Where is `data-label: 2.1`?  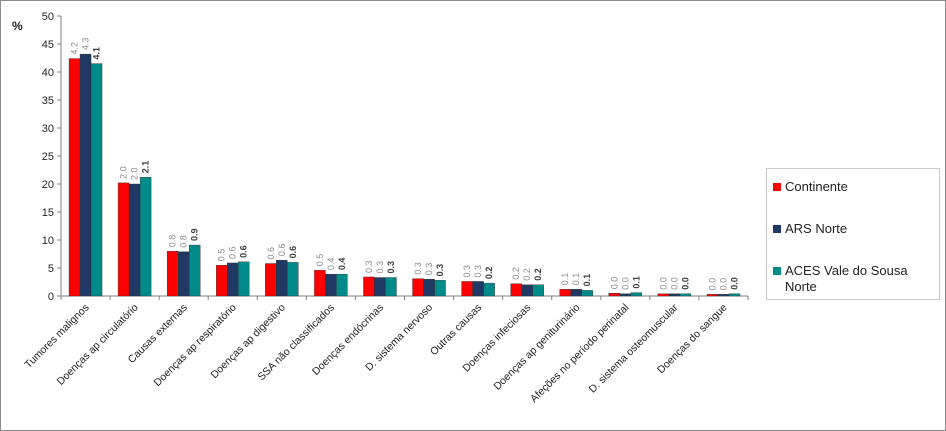
data-label: 2.1 is located at coordinates (146, 167).